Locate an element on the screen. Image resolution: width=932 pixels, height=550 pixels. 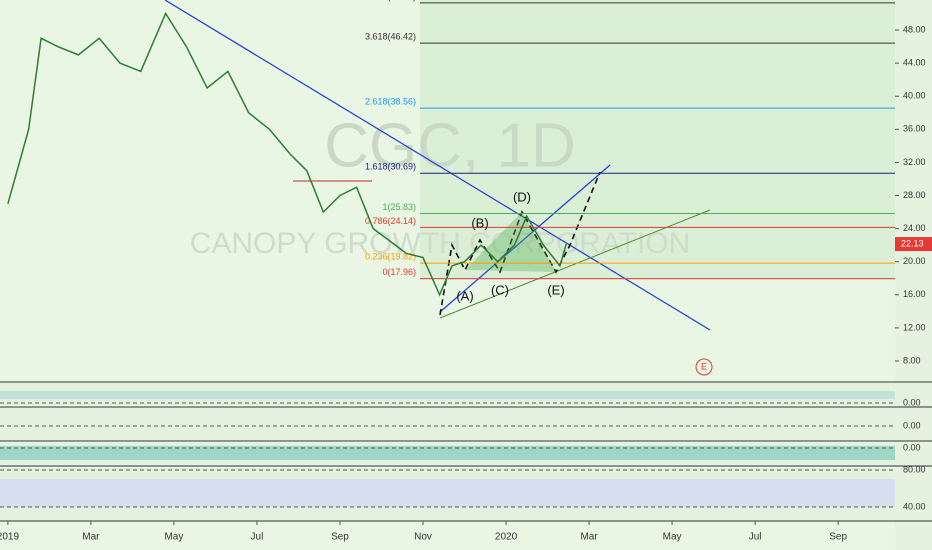
y-tick-label: 28.00 is located at coordinates (914, 195).